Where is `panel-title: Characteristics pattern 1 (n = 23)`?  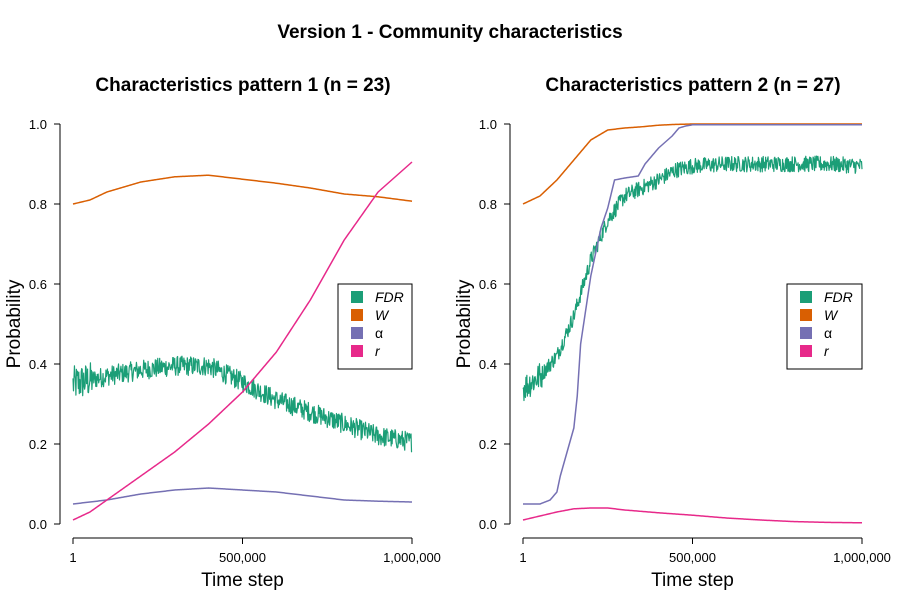 panel-title: Characteristics pattern 1 (n = 23) is located at coordinates (242, 85).